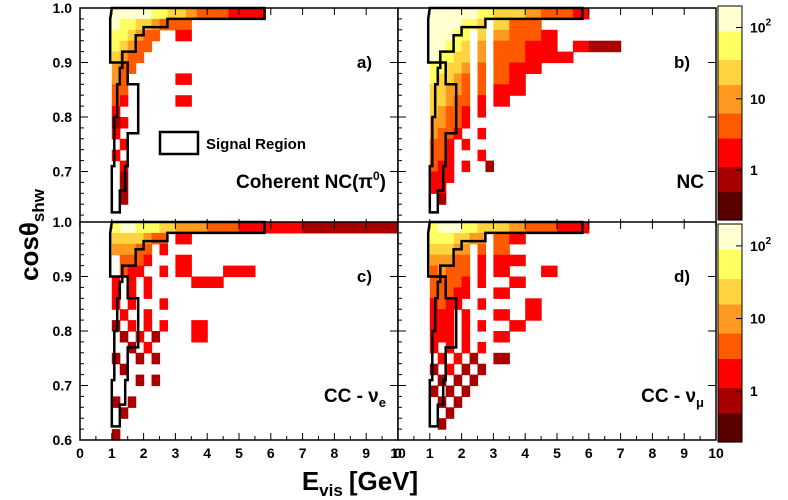 Image resolution: width=788 pixels, height=500 pixels. What do you see at coordinates (376, 176) in the screenshot?
I see `panel-name-sup: 0` at bounding box center [376, 176].